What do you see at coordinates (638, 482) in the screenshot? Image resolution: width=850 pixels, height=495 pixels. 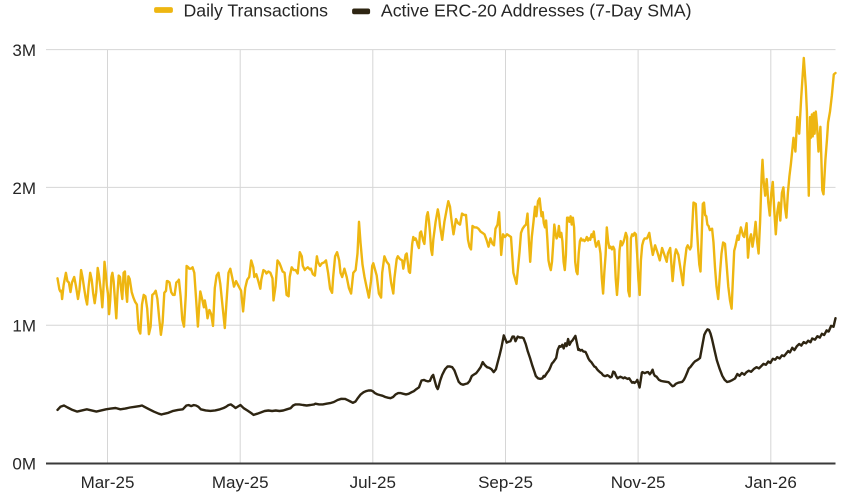 I see `svg-text: Nov-25` at bounding box center [638, 482].